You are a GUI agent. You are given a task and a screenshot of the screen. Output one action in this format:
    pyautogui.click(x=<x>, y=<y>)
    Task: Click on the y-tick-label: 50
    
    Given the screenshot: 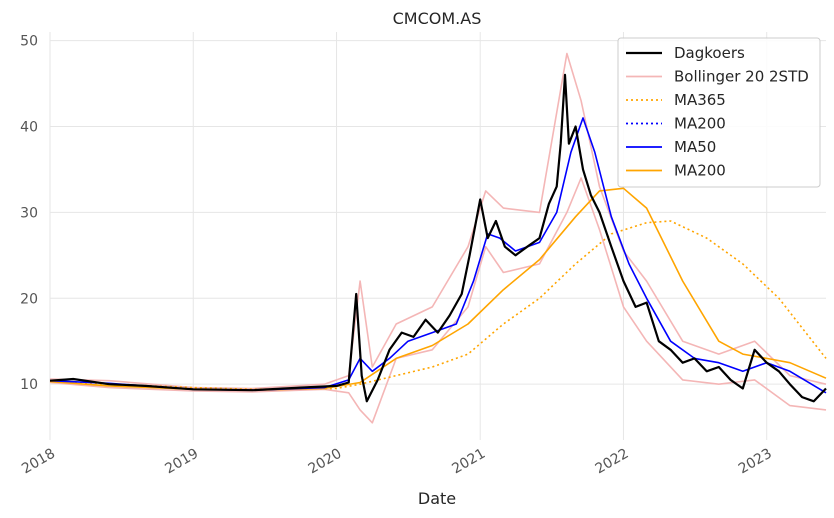 What is the action you would take?
    pyautogui.click(x=29, y=42)
    